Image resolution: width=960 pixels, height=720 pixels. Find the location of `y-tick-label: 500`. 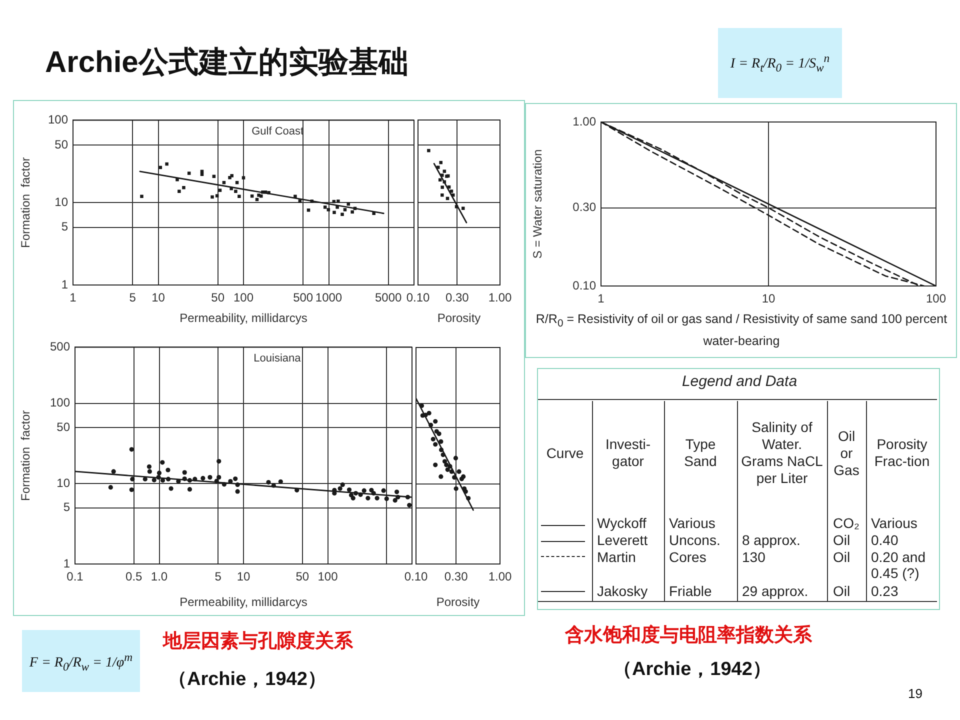

y-tick-label: 500 is located at coordinates (60, 347).